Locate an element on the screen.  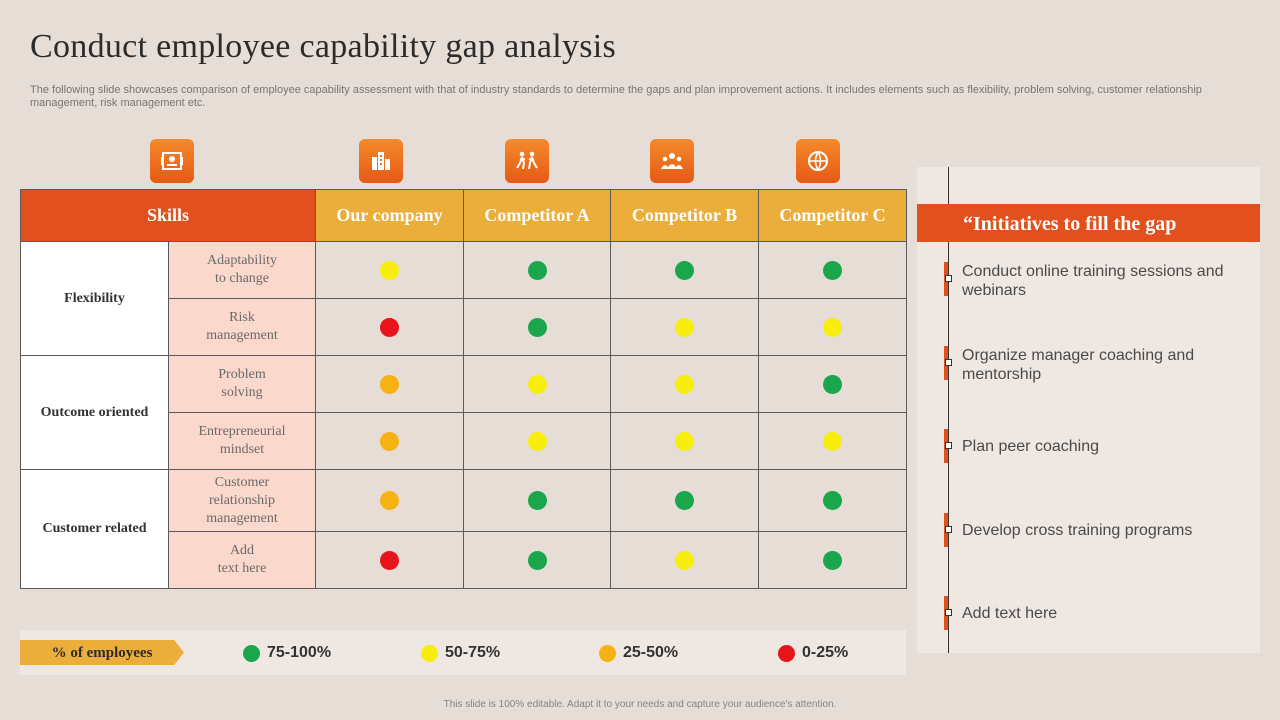
initiative-text: Develop cross training programs is located at coordinates (1077, 530).